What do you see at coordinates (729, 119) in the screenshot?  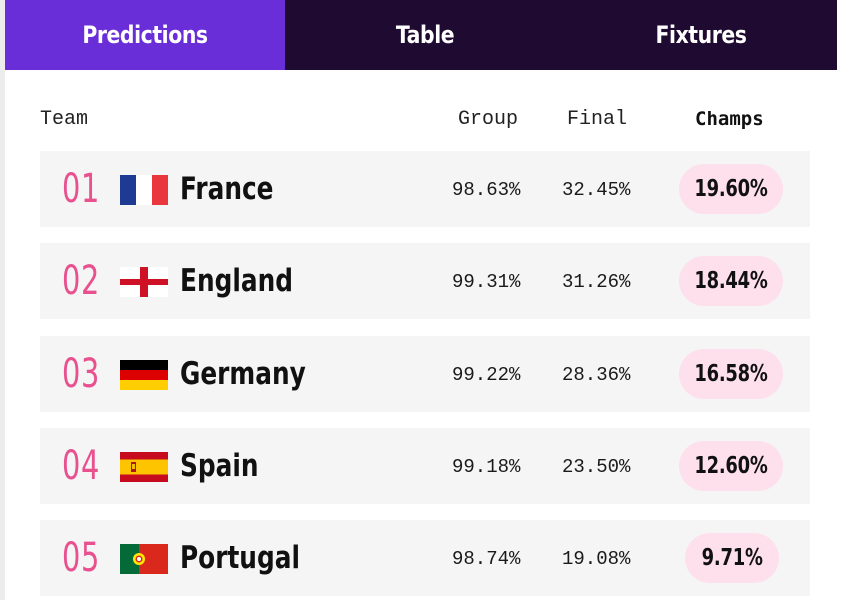 I see `column-header-champs: Champs` at bounding box center [729, 119].